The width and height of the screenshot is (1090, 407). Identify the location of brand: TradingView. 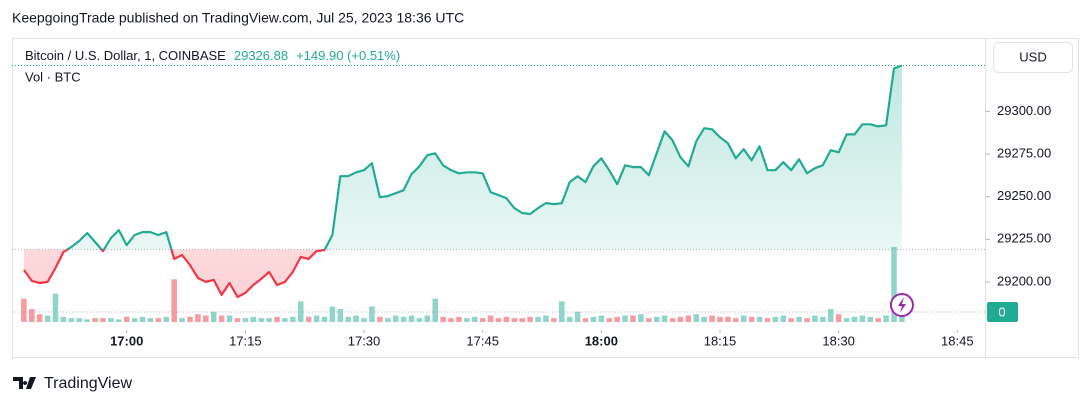
(88, 383).